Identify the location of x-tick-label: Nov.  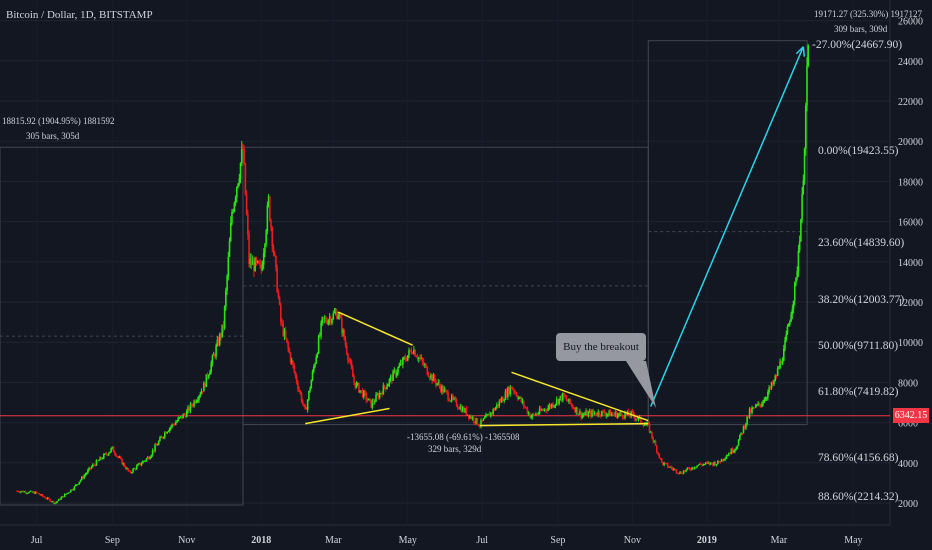
(186, 540).